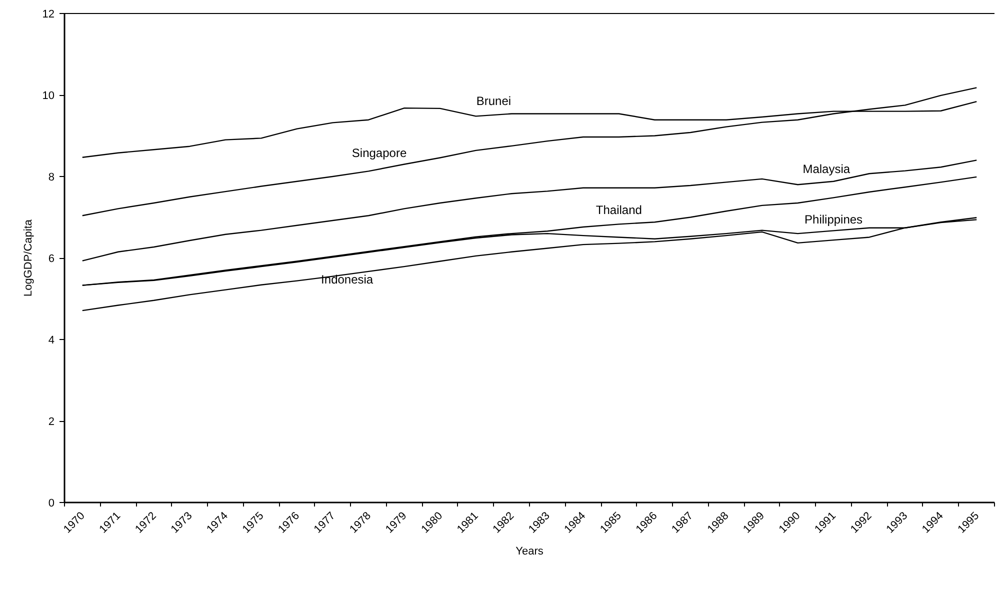 This screenshot has height=601, width=998. I want to click on series-label: Brunei, so click(494, 101).